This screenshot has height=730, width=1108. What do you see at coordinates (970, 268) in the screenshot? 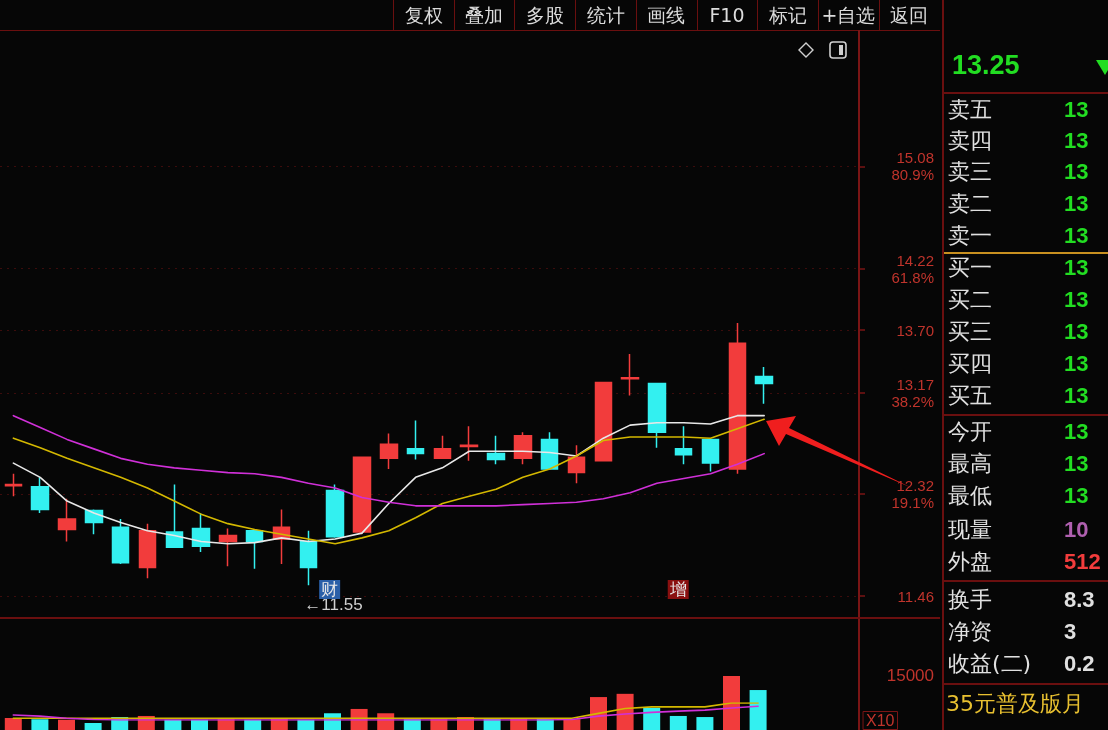
I see `category-label: 买一` at bounding box center [970, 268].